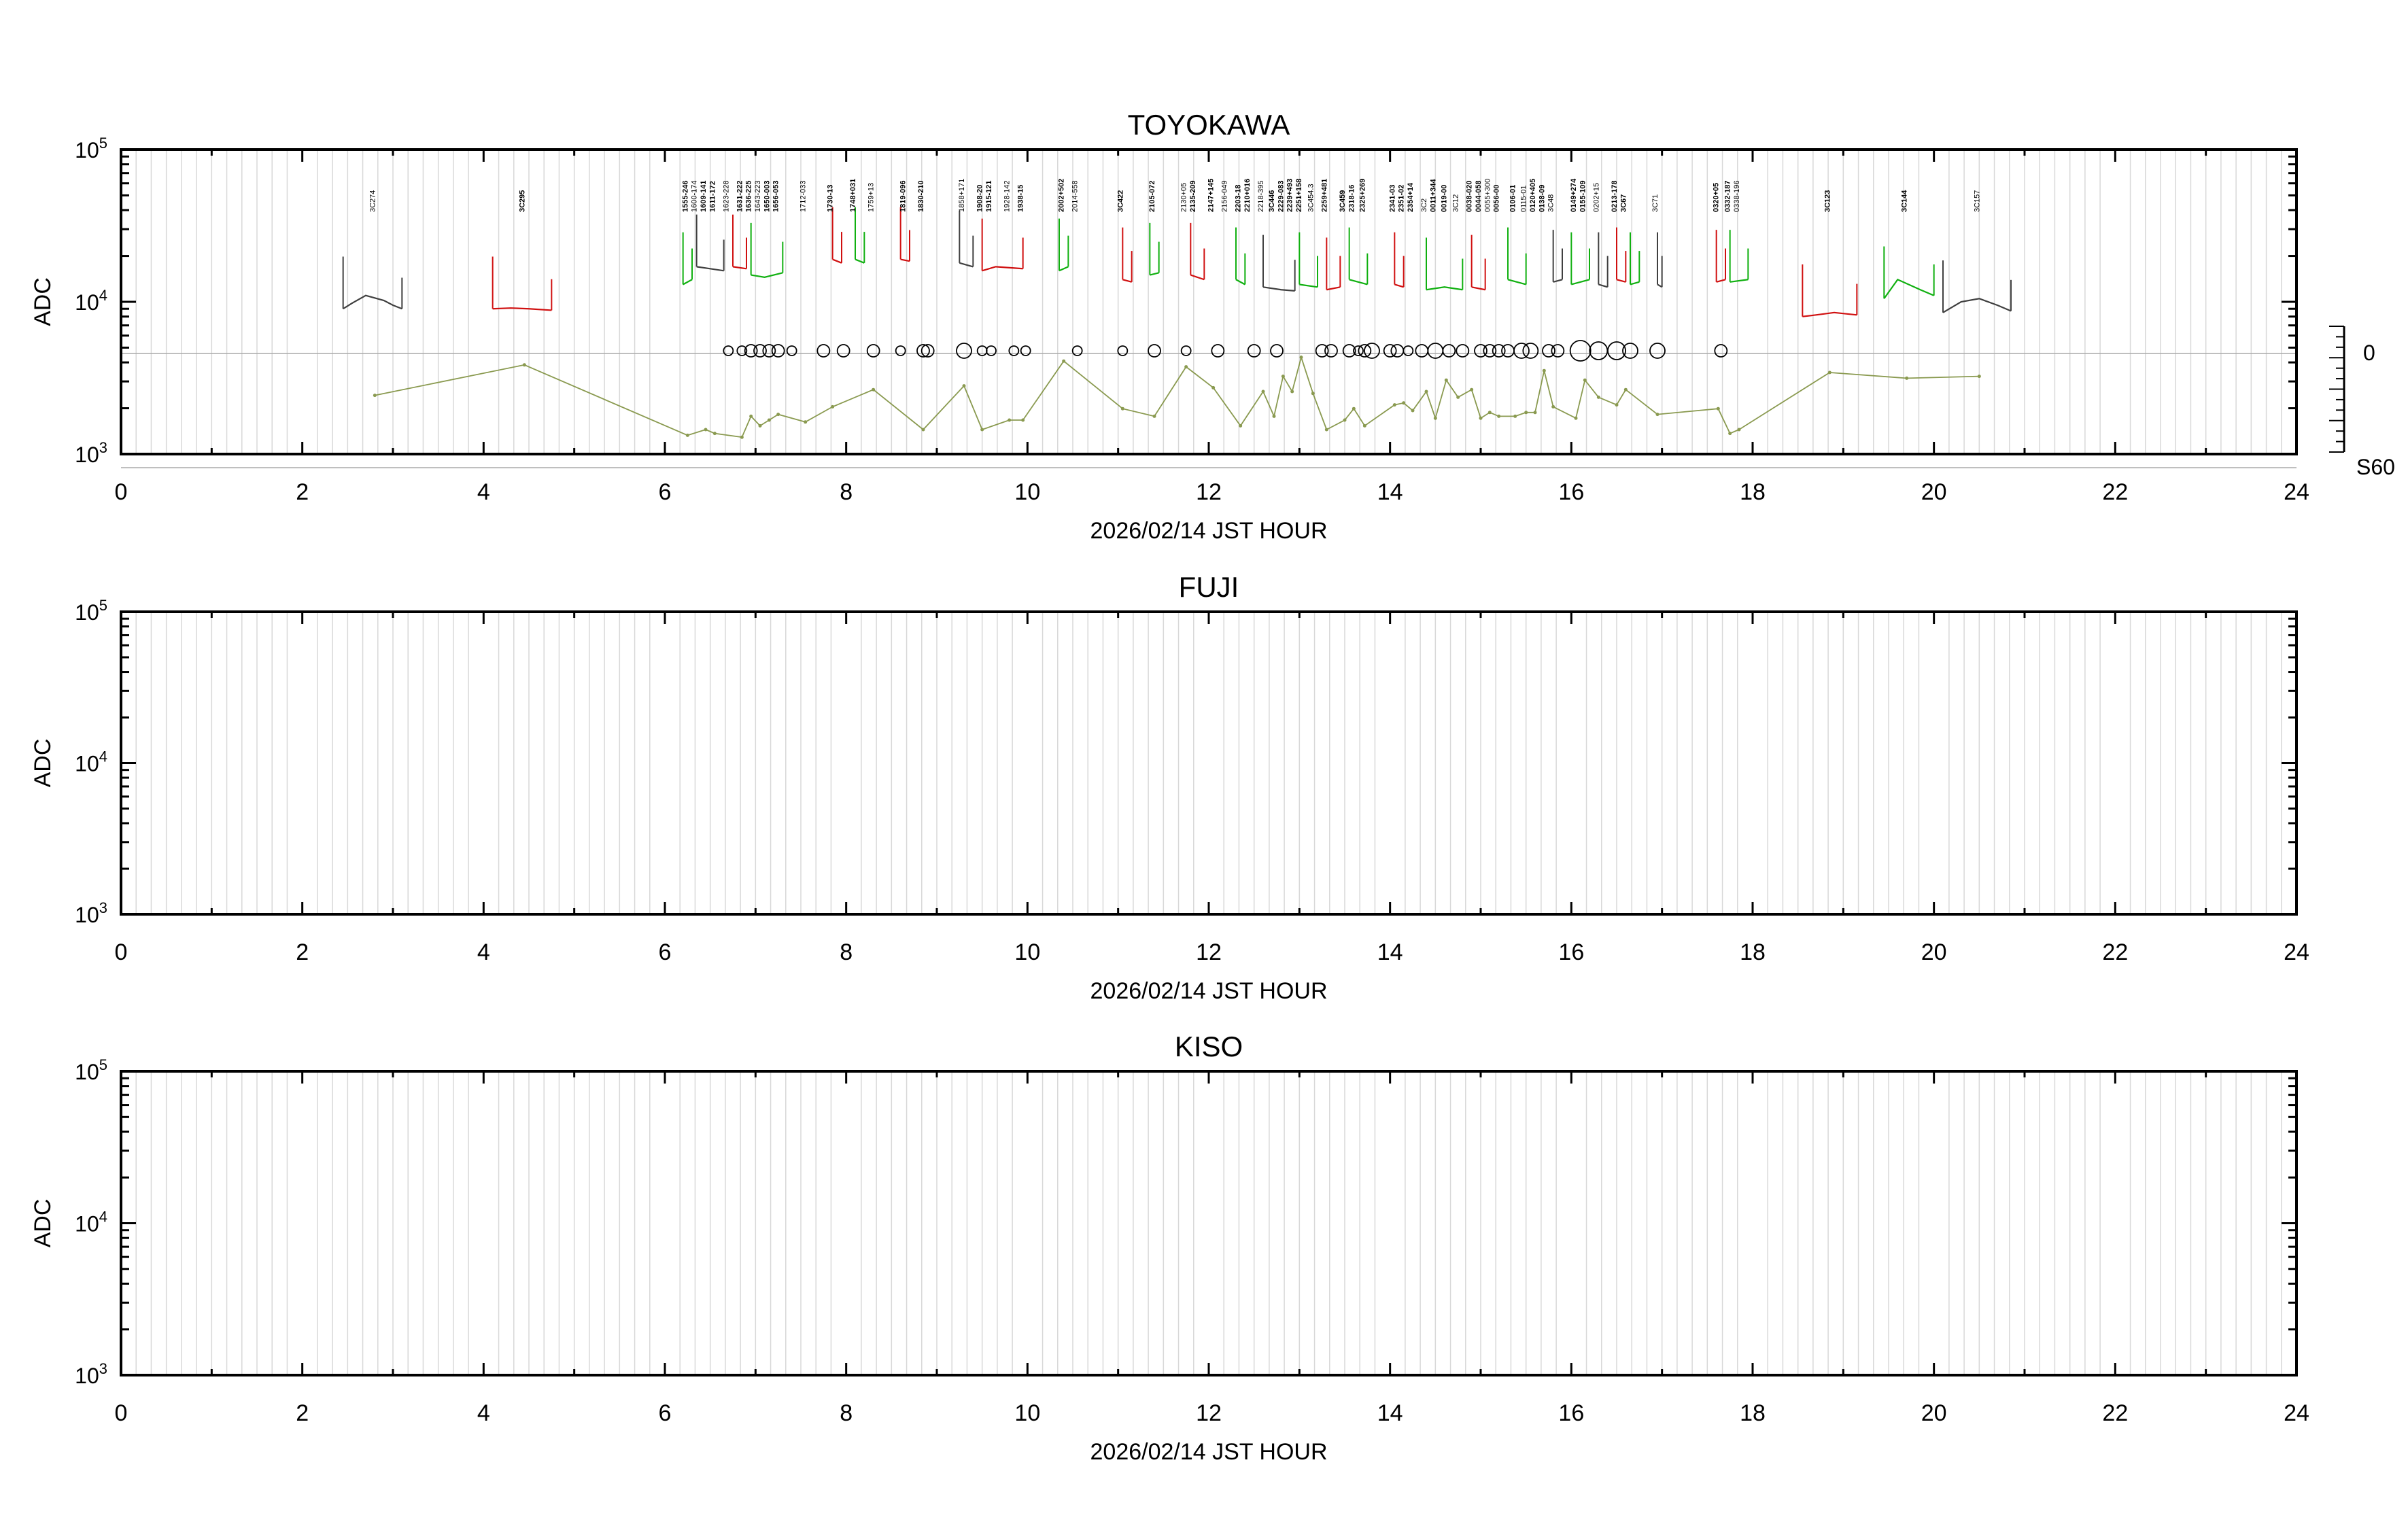  I want to click on x-tick-label: 4, so click(483, 952).